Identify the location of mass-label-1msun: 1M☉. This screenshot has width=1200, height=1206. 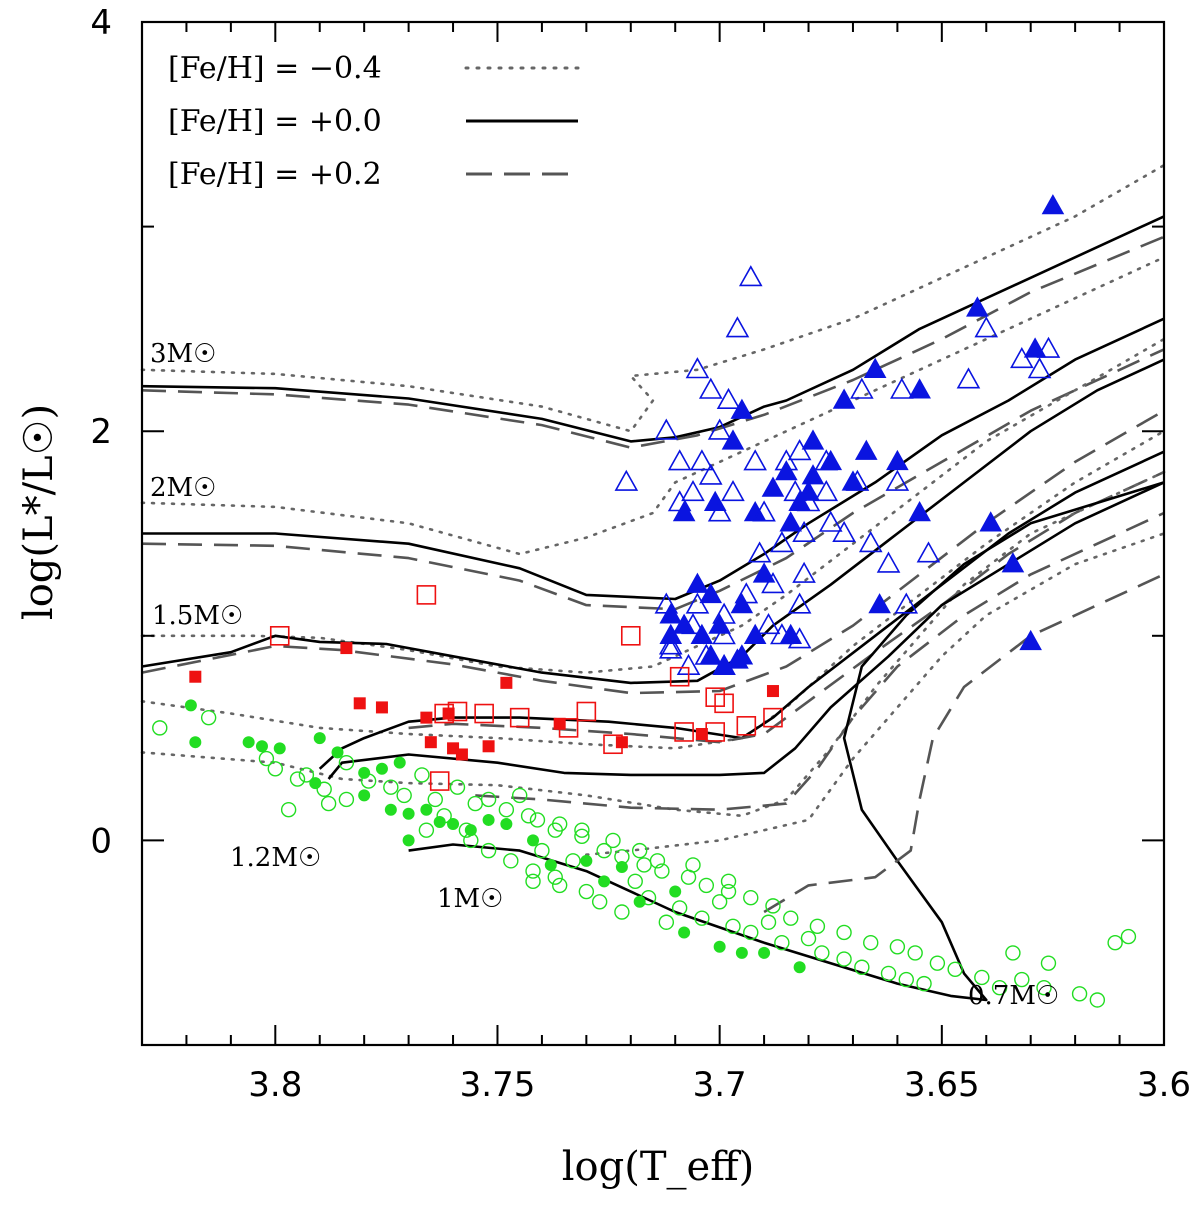
(470, 899).